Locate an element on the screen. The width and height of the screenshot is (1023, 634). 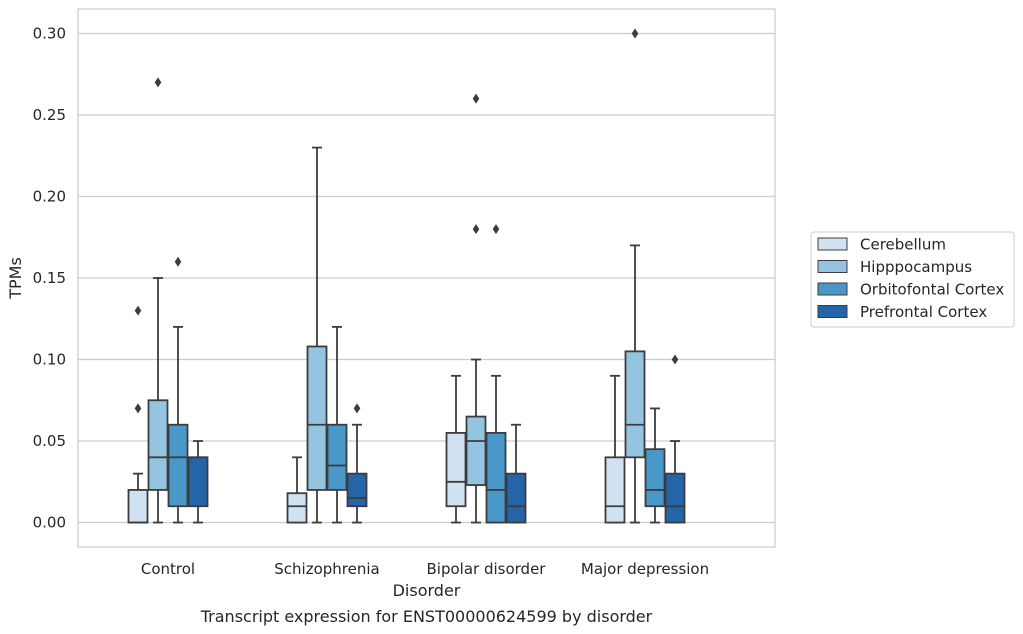
y-axis-ticks: 0.00 0.05 0.10 0.15 0.20 0.25 0.30 is located at coordinates (49, 277).